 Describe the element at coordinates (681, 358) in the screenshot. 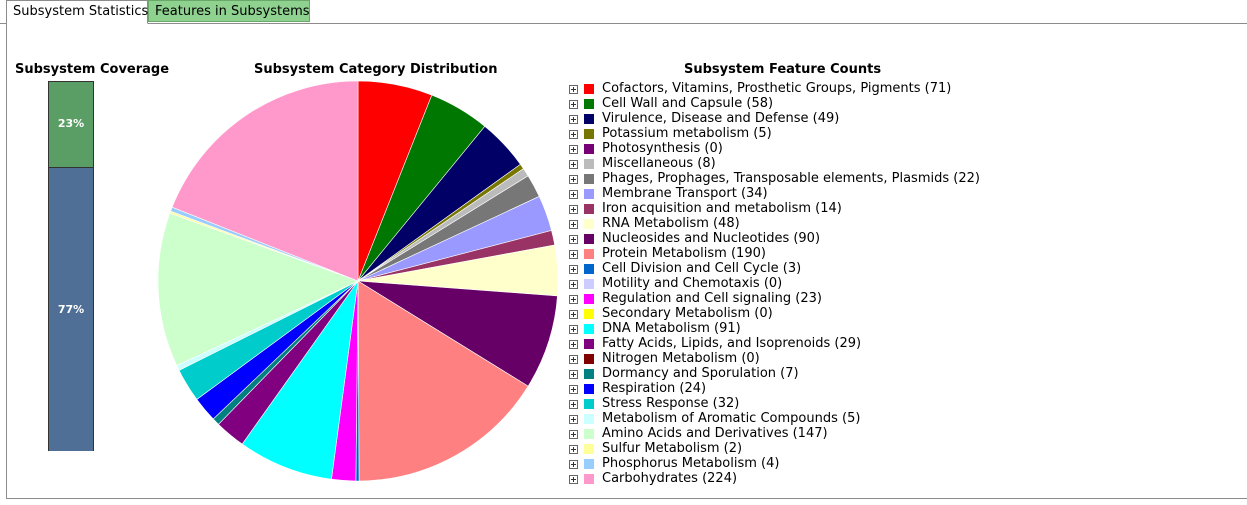

I see `legend-label: Nitrogen Metabolism (0)` at that location.